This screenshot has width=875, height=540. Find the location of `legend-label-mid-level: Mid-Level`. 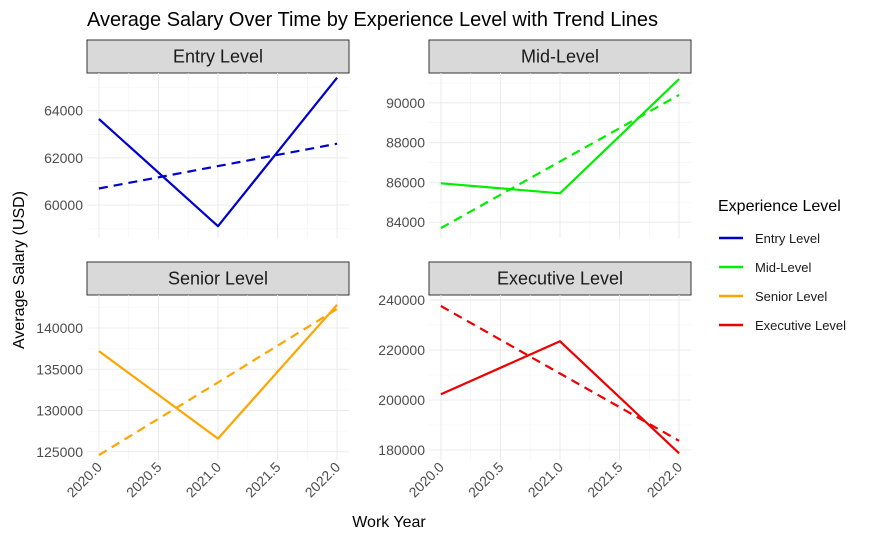

legend-label-mid-level: Mid-Level is located at coordinates (783, 267).